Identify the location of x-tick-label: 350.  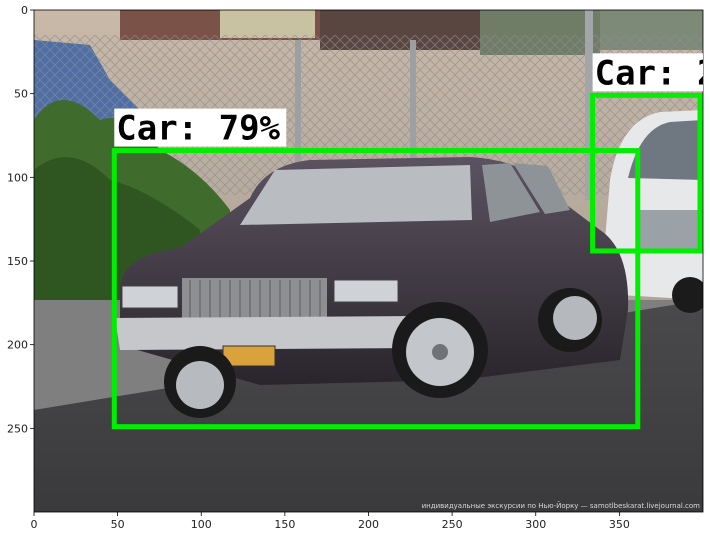
(619, 524).